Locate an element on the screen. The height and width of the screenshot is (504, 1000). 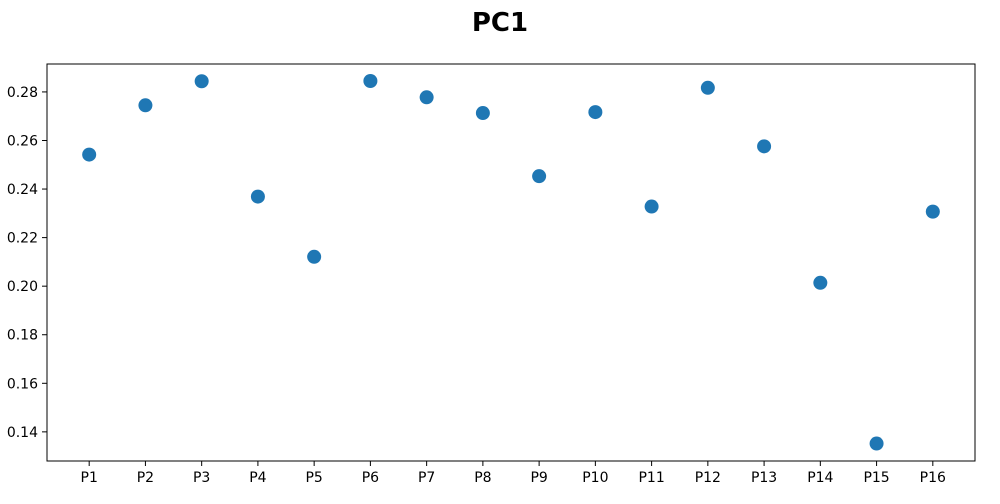
x-tick-label: P4 is located at coordinates (257, 478).